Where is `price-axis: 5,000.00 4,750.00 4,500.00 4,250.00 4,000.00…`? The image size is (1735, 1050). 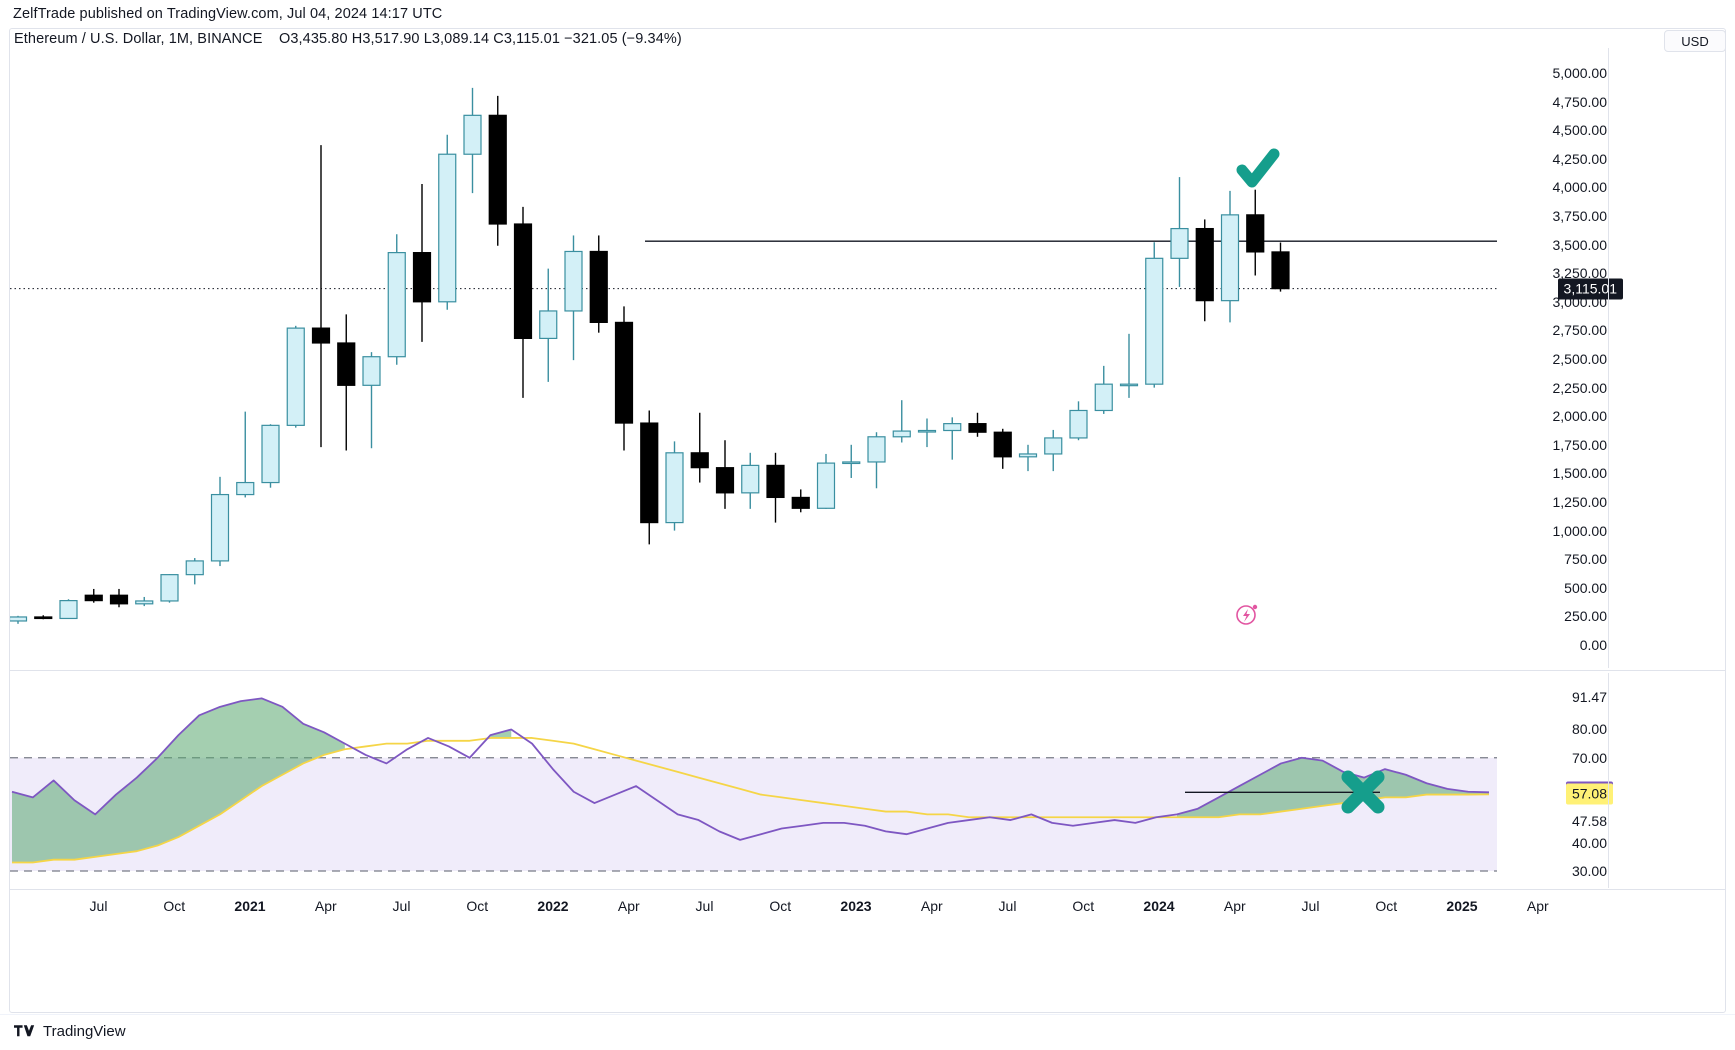
price-axis: 5,000.00 4,750.00 4,500.00 4,250.00 4,000.00… is located at coordinates (1621, 358).